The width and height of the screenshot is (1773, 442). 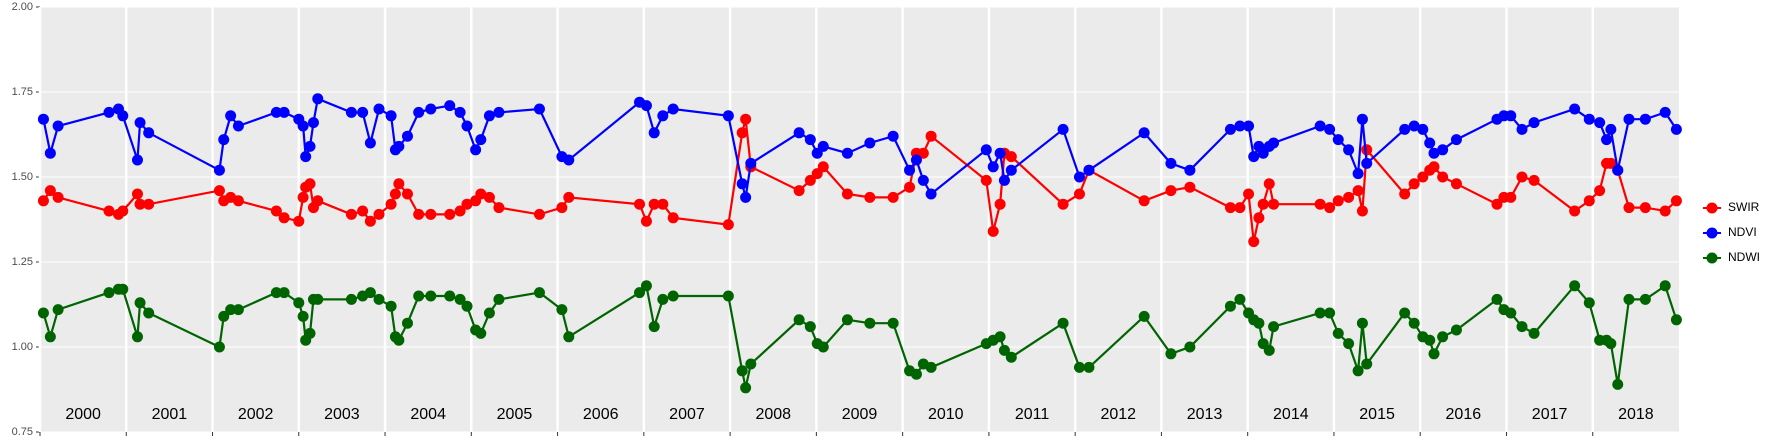 What do you see at coordinates (1742, 232) in the screenshot?
I see `legend-label: NDVI` at bounding box center [1742, 232].